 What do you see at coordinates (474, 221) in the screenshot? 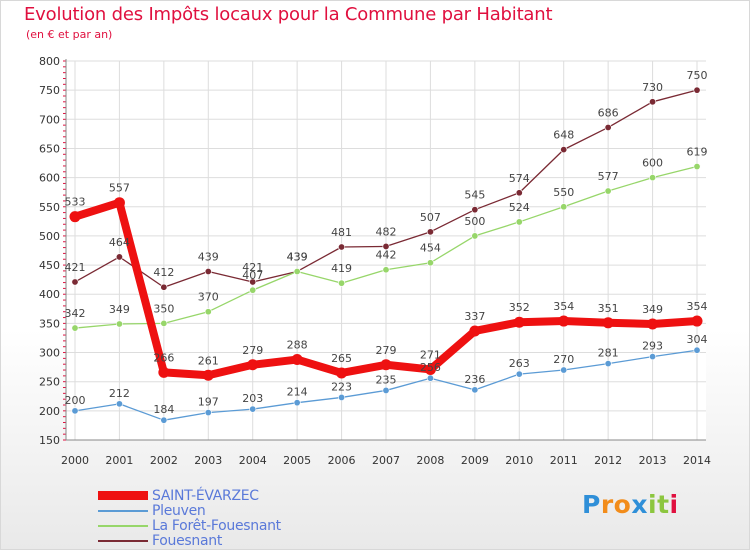
I see `data-label: 500` at bounding box center [474, 221].